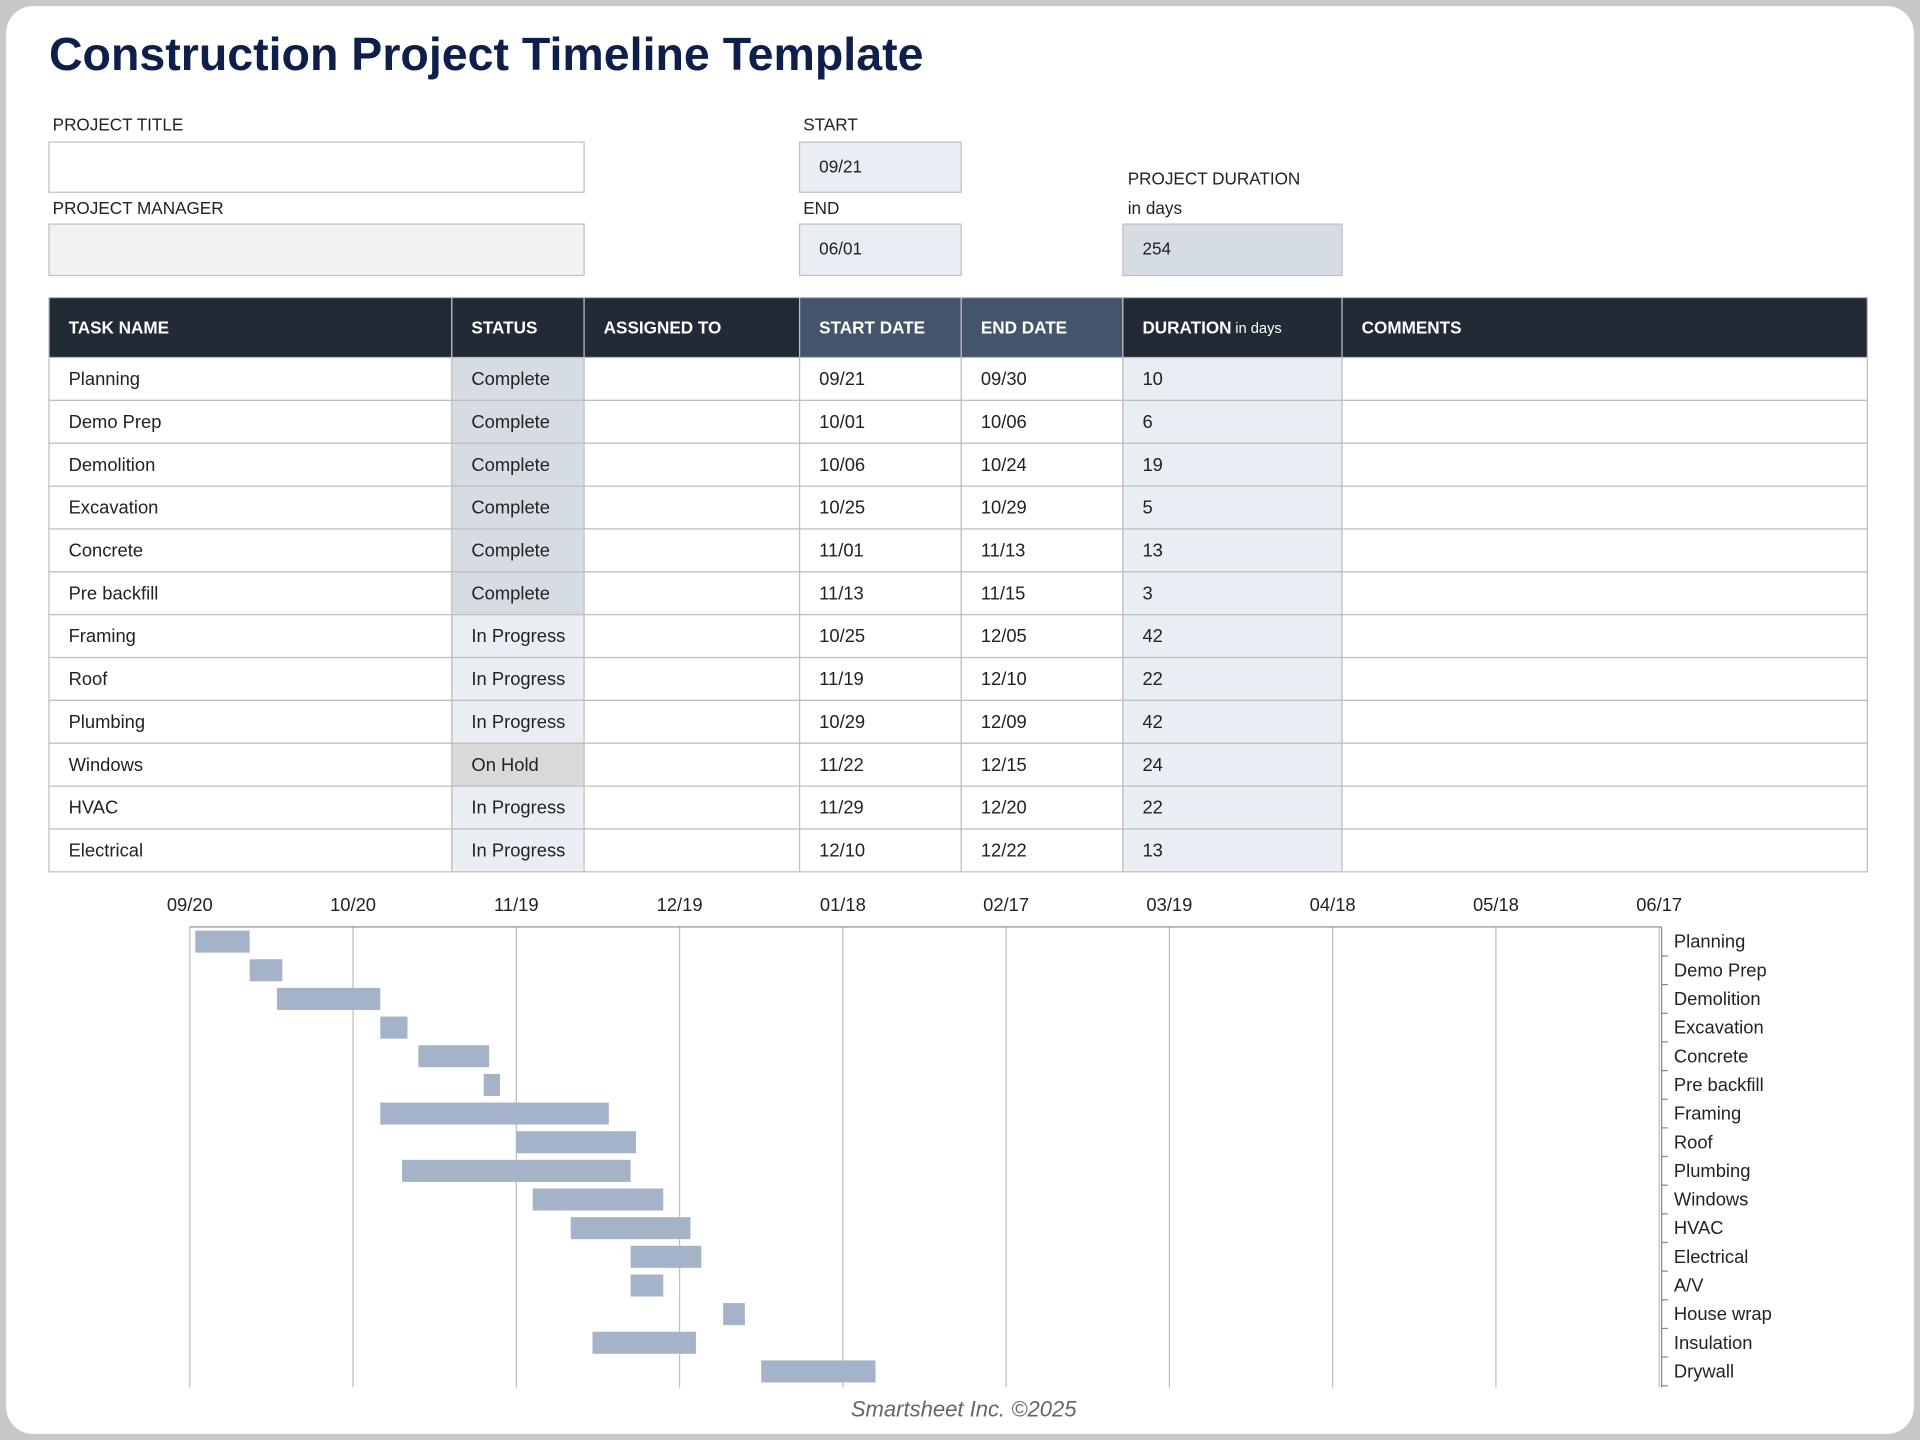  Describe the element at coordinates (841, 549) in the screenshot. I see `cell-text: 11/01` at that location.